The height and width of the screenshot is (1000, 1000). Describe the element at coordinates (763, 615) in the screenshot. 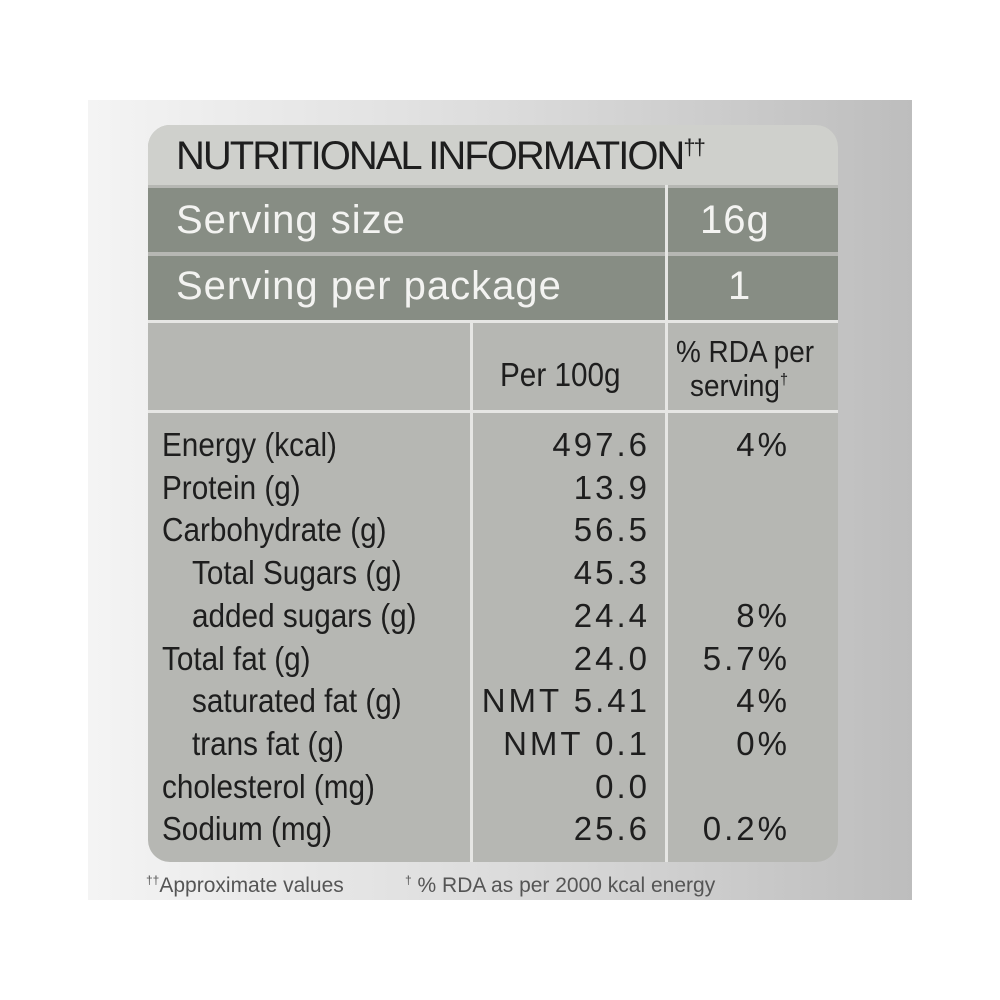

I see `rda-value: 8%` at that location.